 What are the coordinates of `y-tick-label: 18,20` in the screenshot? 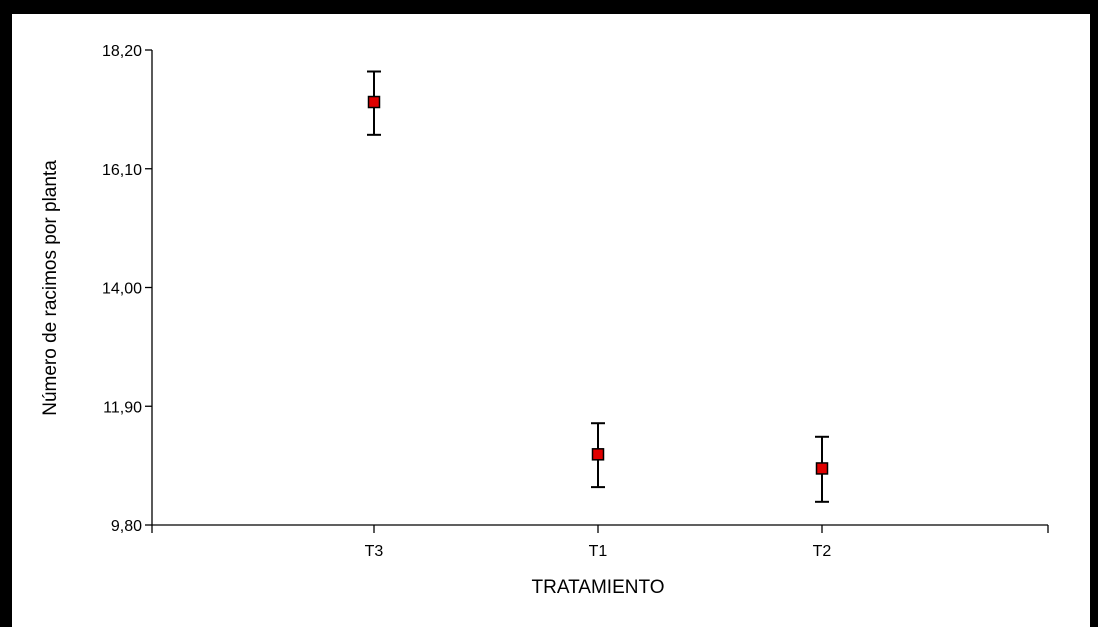 It's located at (122, 51).